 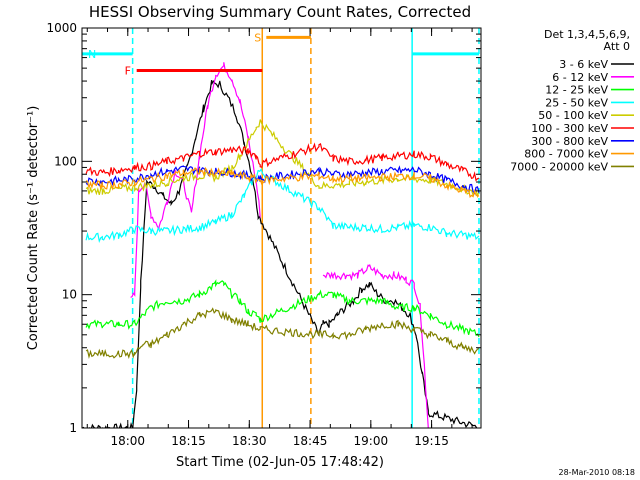 What do you see at coordinates (569, 128) in the screenshot?
I see `legend-label-5: 100 - 300 keV` at bounding box center [569, 128].